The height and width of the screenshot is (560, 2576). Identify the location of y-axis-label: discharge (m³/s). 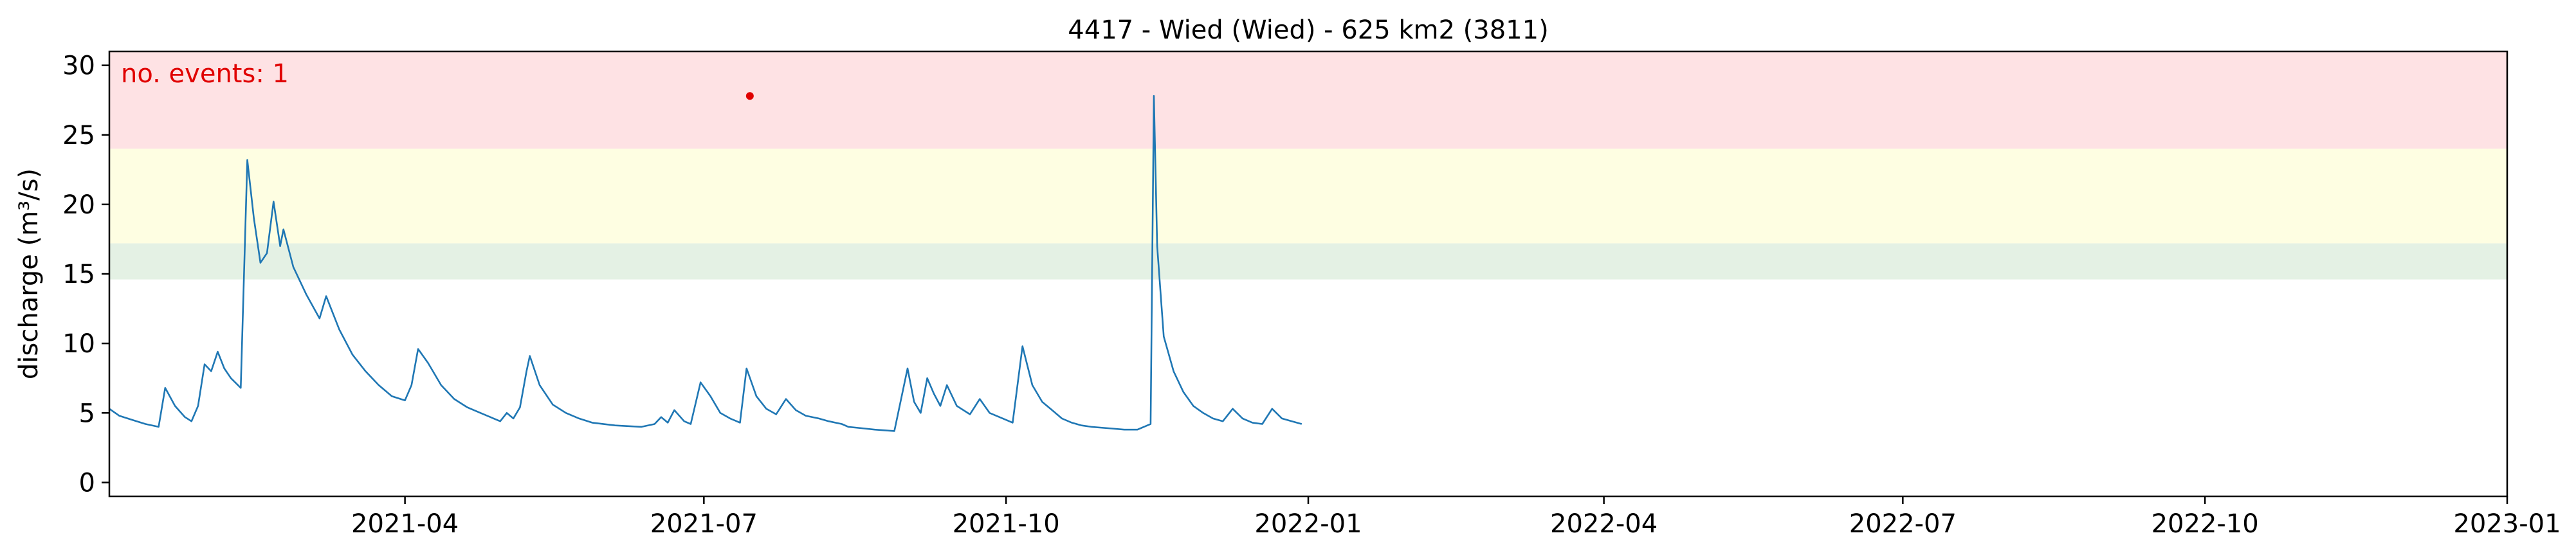
(29, 273).